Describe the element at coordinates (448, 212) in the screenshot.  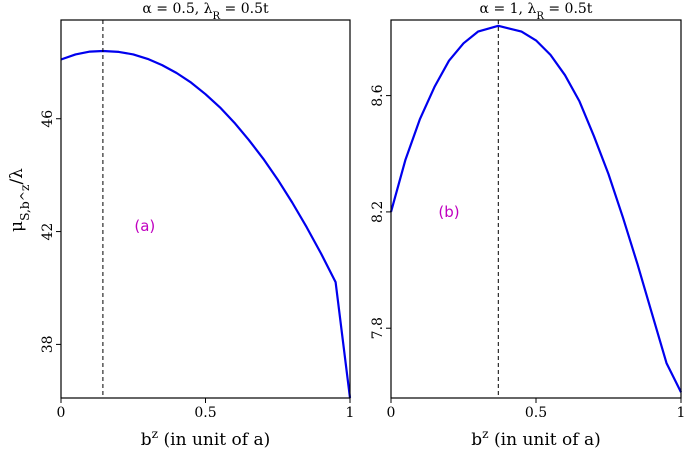
I see `panel-annotation: (b)` at that location.